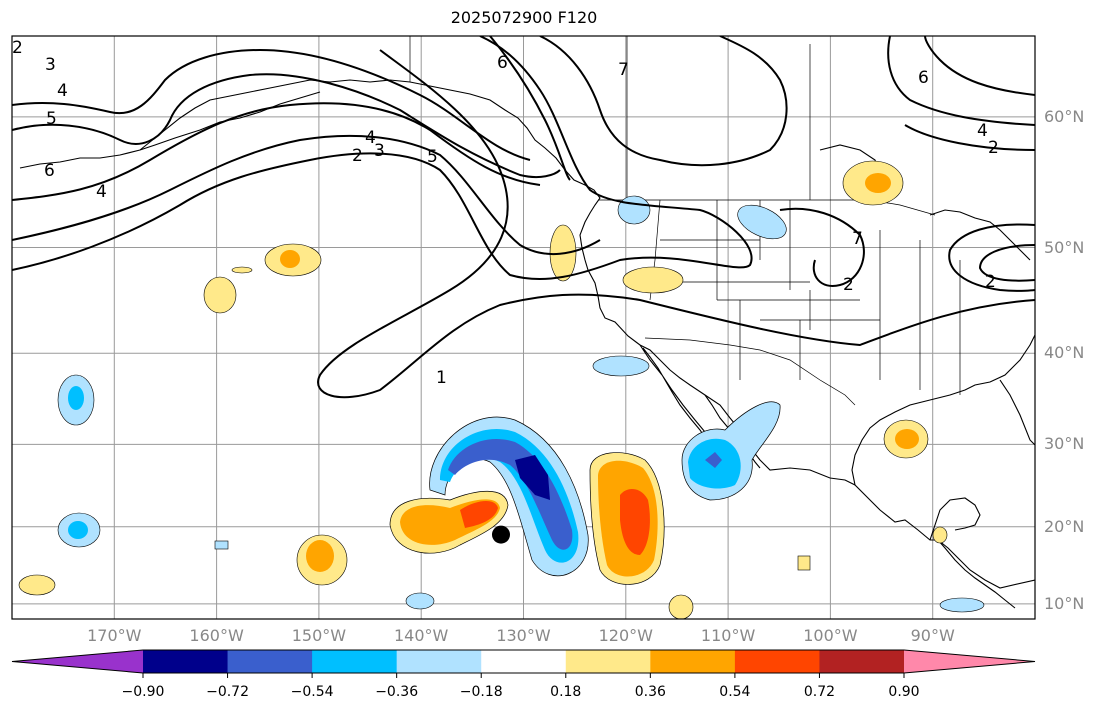  I want to click on colorbar, so click(523, 663).